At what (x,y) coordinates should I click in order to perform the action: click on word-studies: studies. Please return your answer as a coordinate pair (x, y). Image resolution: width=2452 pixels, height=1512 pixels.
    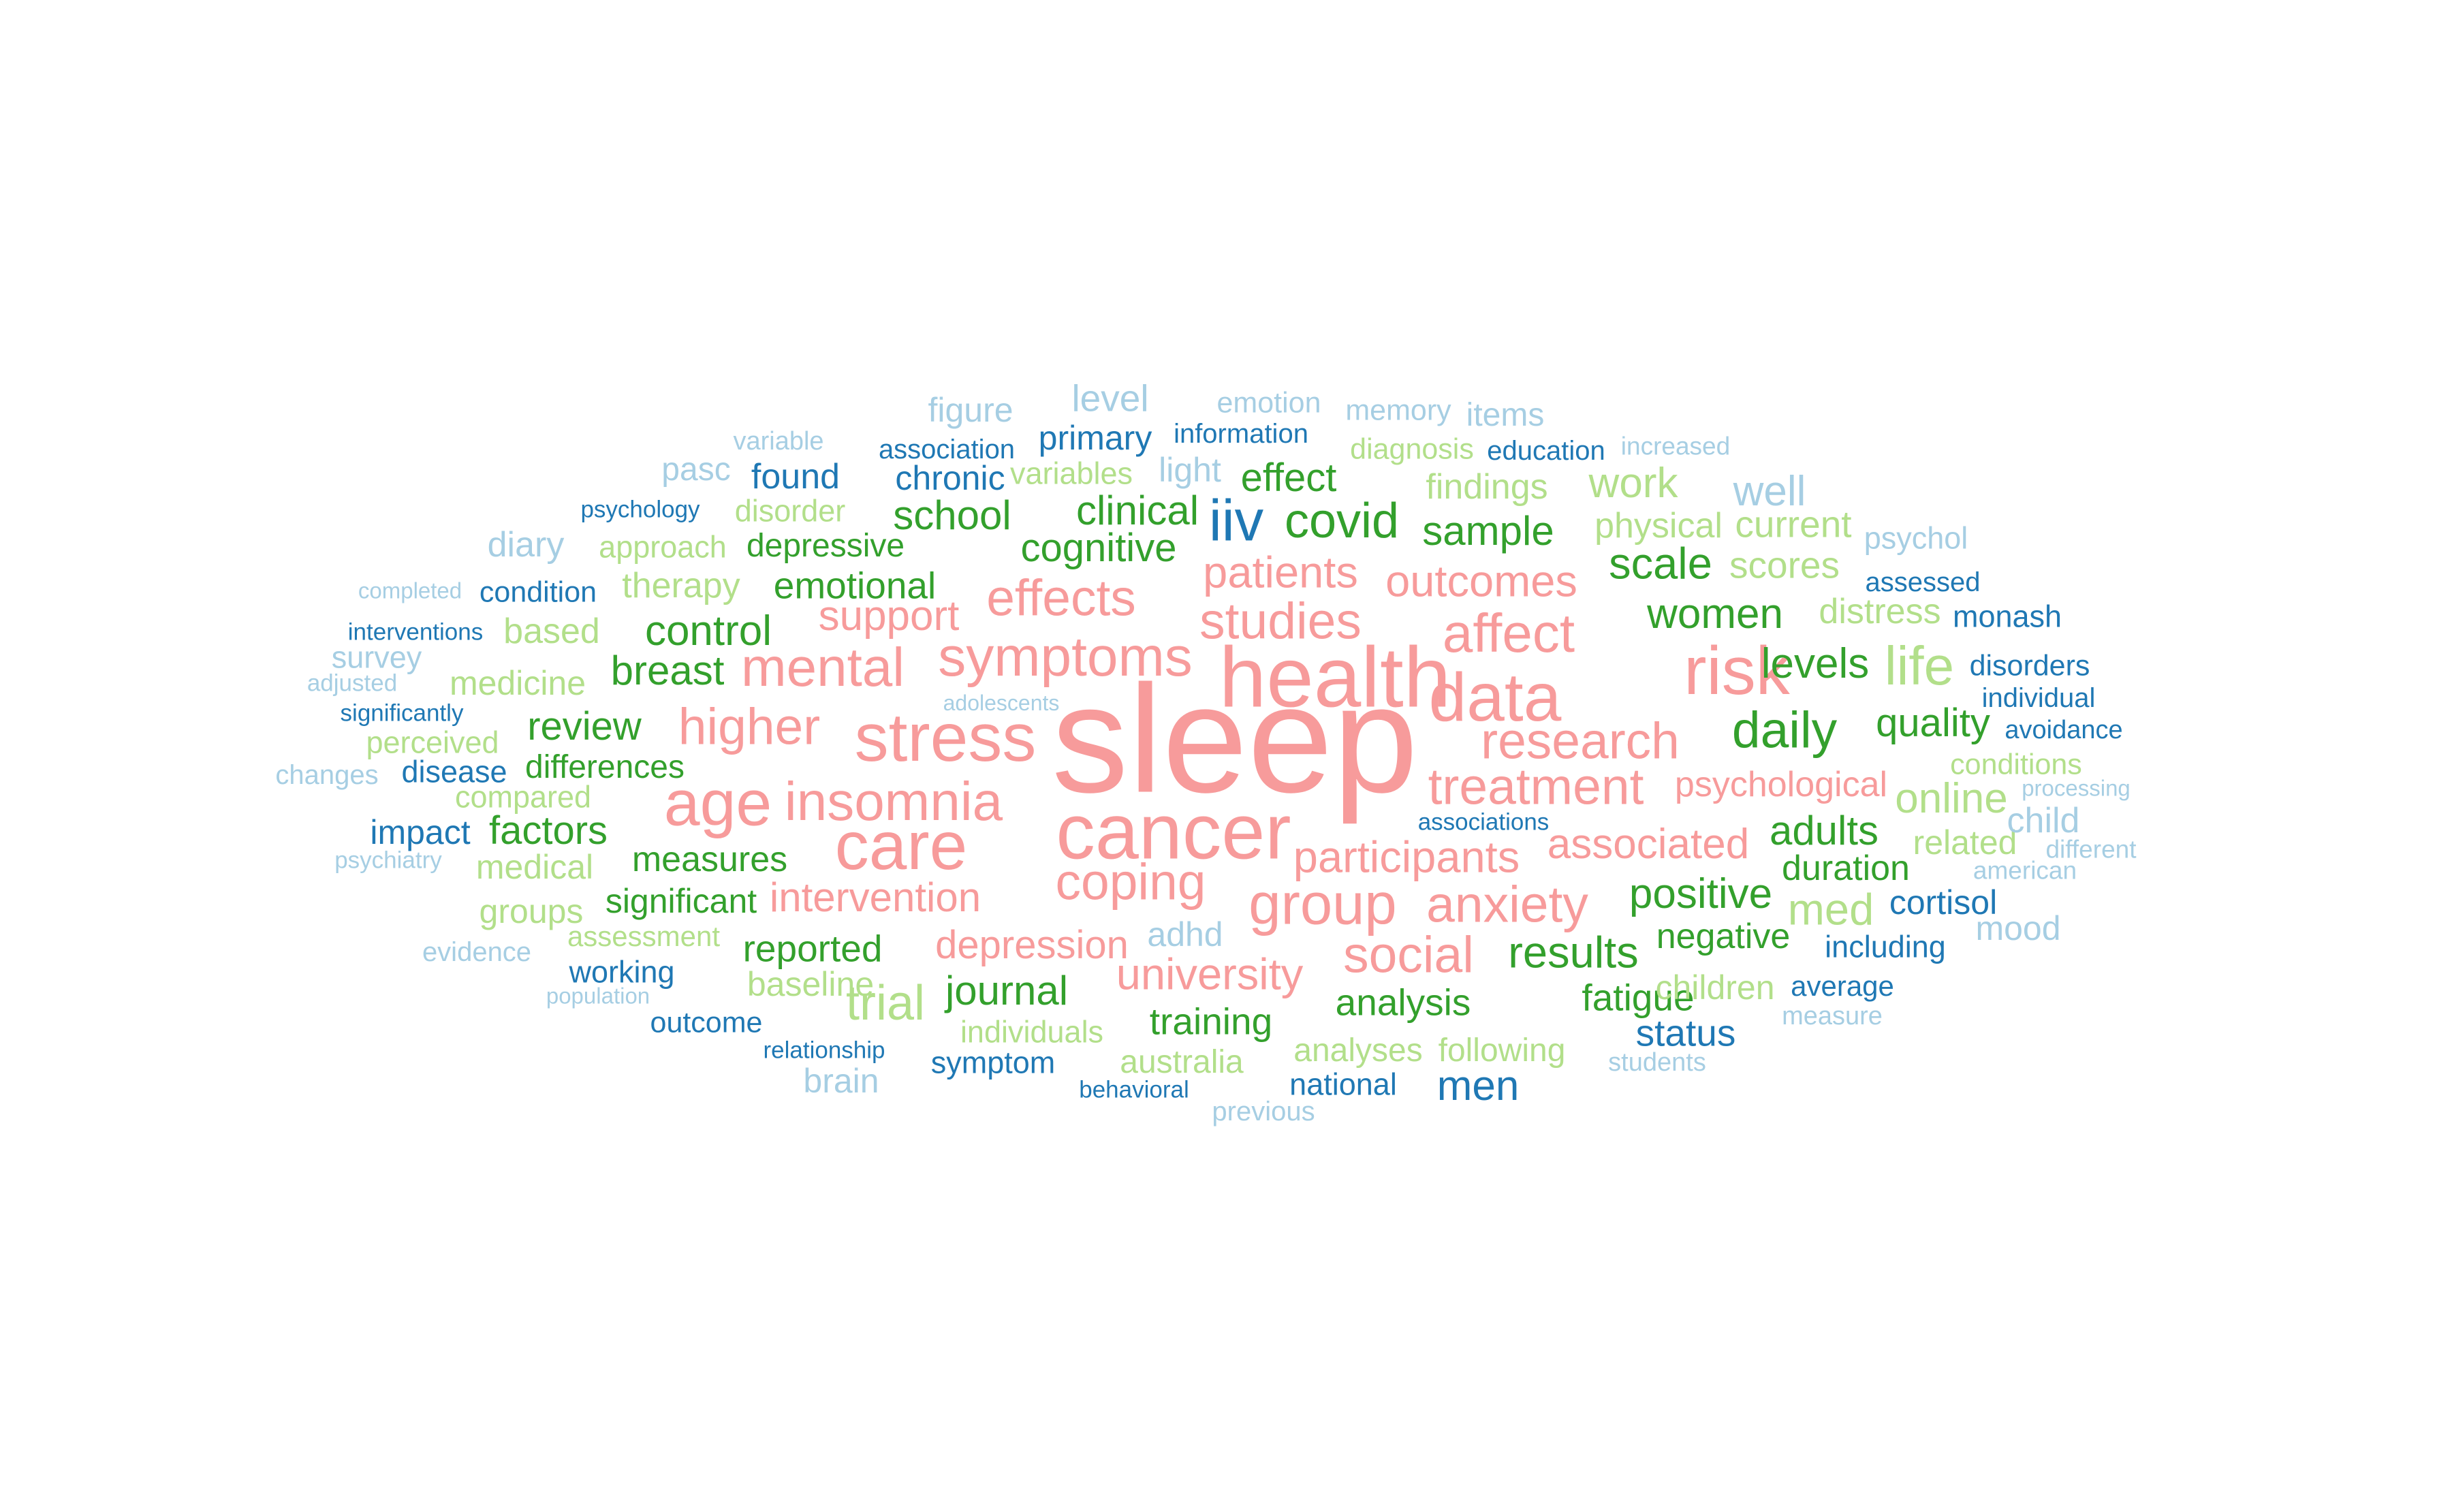
    Looking at the image, I should click on (1280, 621).